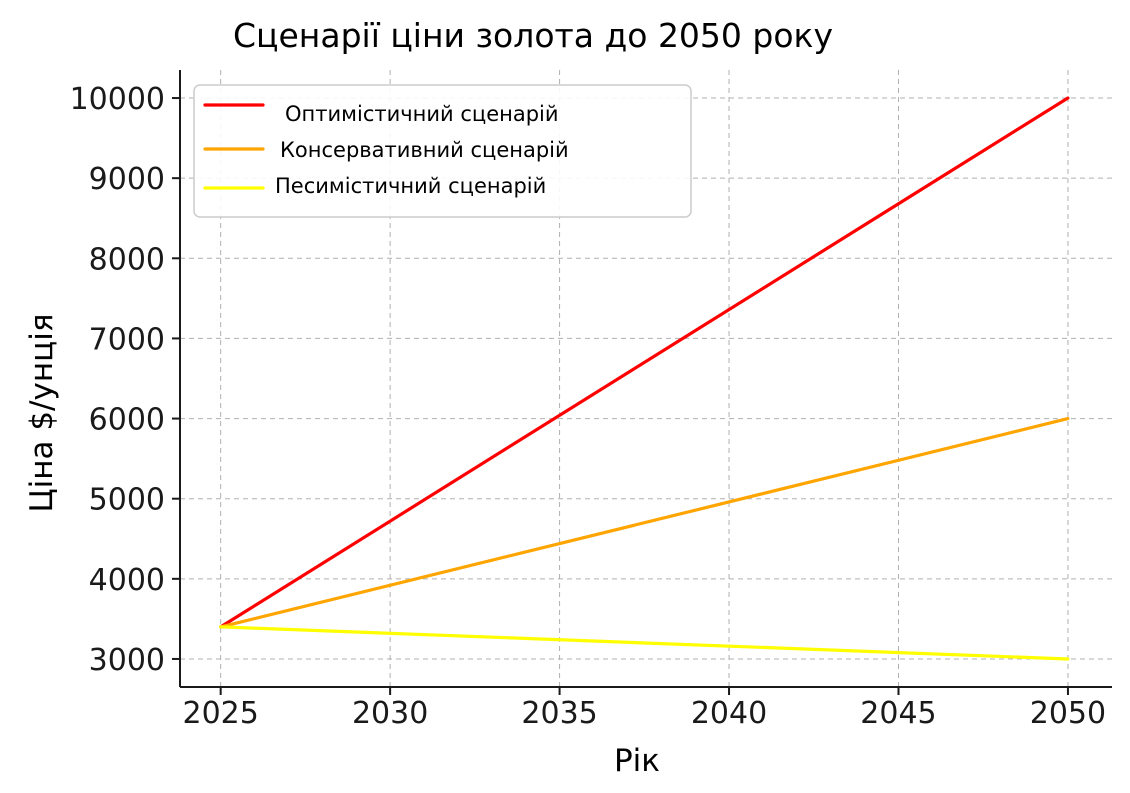 The width and height of the screenshot is (1130, 793). Describe the element at coordinates (42, 413) in the screenshot. I see `y-axis-label: Ціна $/унція` at that location.